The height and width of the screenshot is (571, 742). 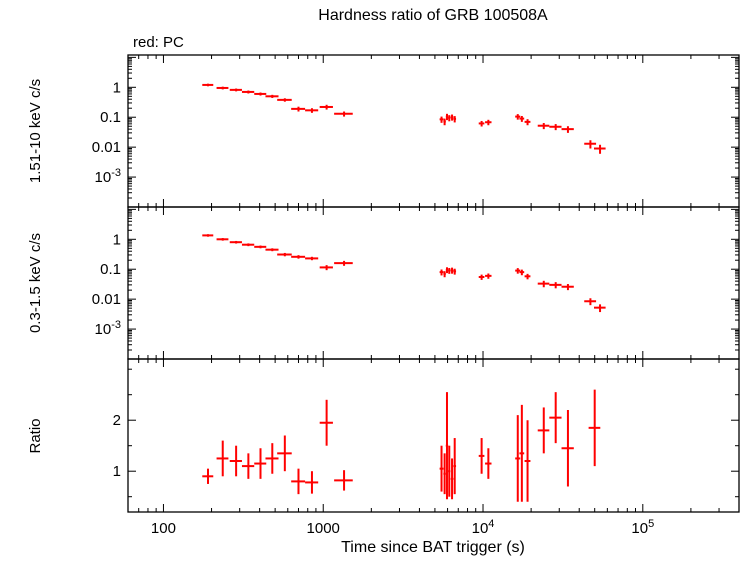 What do you see at coordinates (108, 176) in the screenshot?
I see `y-tick-label-hard-band: 10-3` at bounding box center [108, 176].